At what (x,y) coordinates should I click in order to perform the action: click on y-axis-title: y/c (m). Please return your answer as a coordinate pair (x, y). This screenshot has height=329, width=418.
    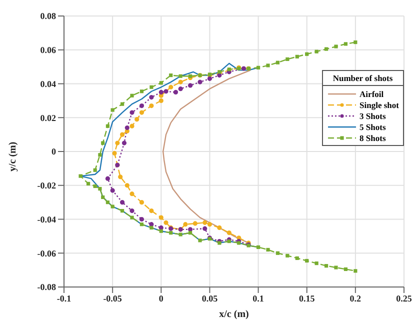
    Looking at the image, I should click on (13, 157).